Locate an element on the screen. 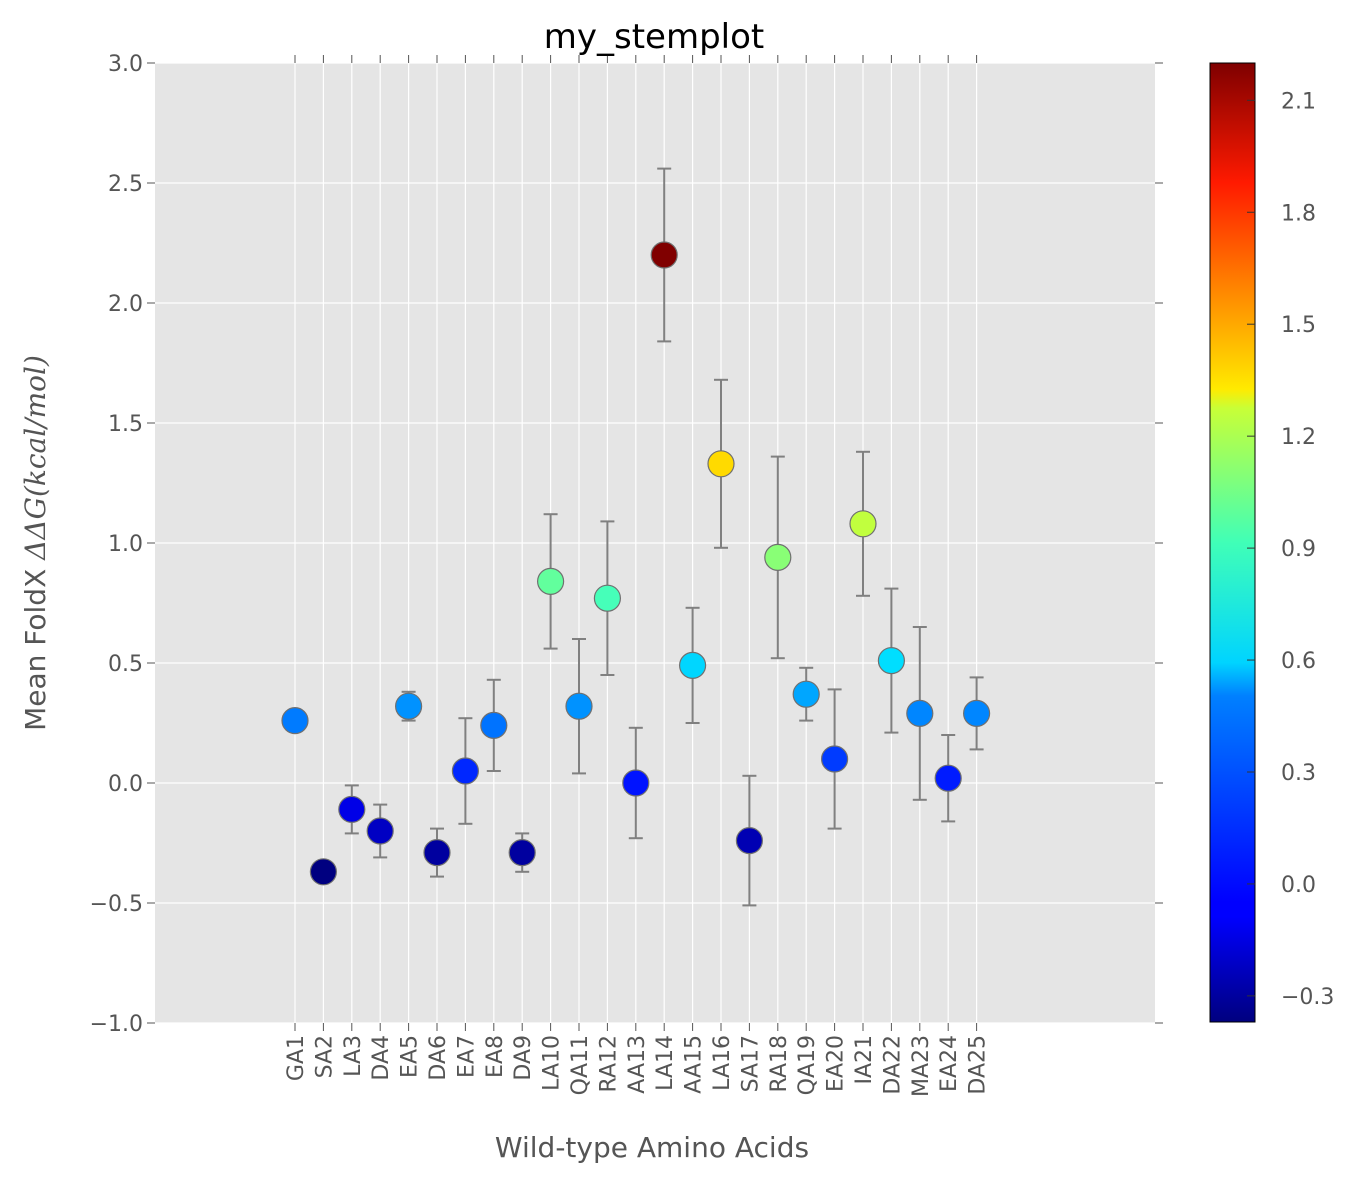  x-tick-label: DA6 is located at coordinates (438, 1058).